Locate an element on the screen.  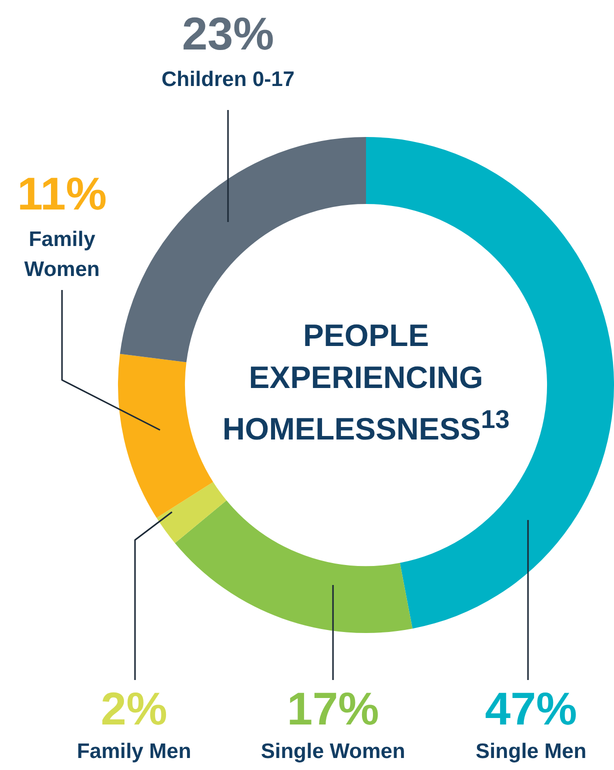
data-label: 47% is located at coordinates (531, 708).